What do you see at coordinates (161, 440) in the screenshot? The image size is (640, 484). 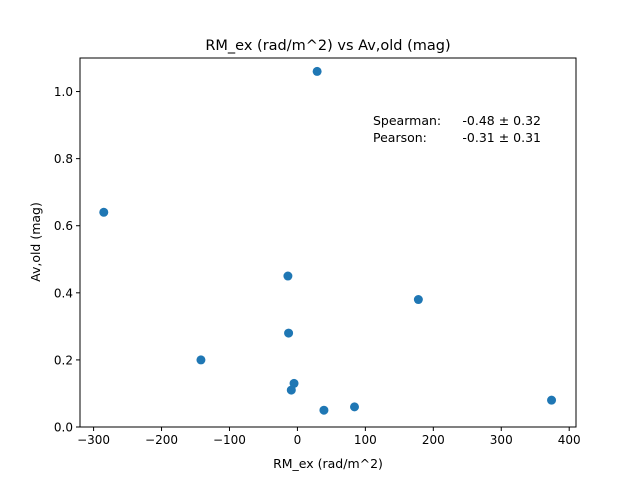 I see `x-tick-label: −200` at bounding box center [161, 440].